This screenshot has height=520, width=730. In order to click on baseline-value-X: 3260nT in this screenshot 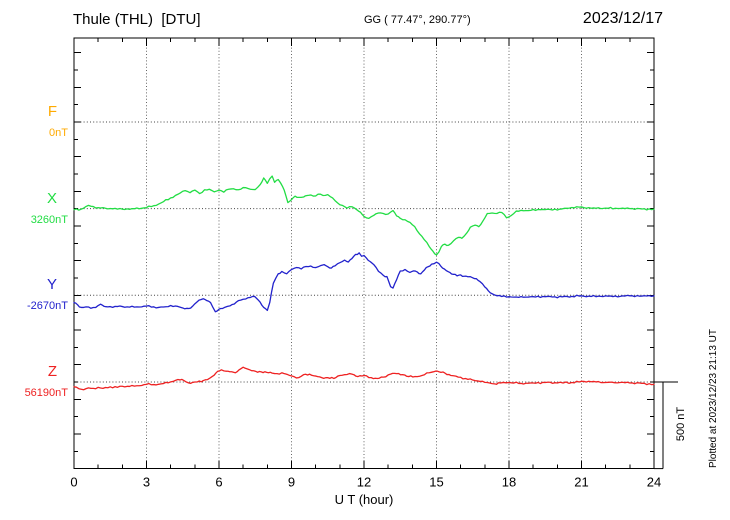, I will do `click(49, 219)`.